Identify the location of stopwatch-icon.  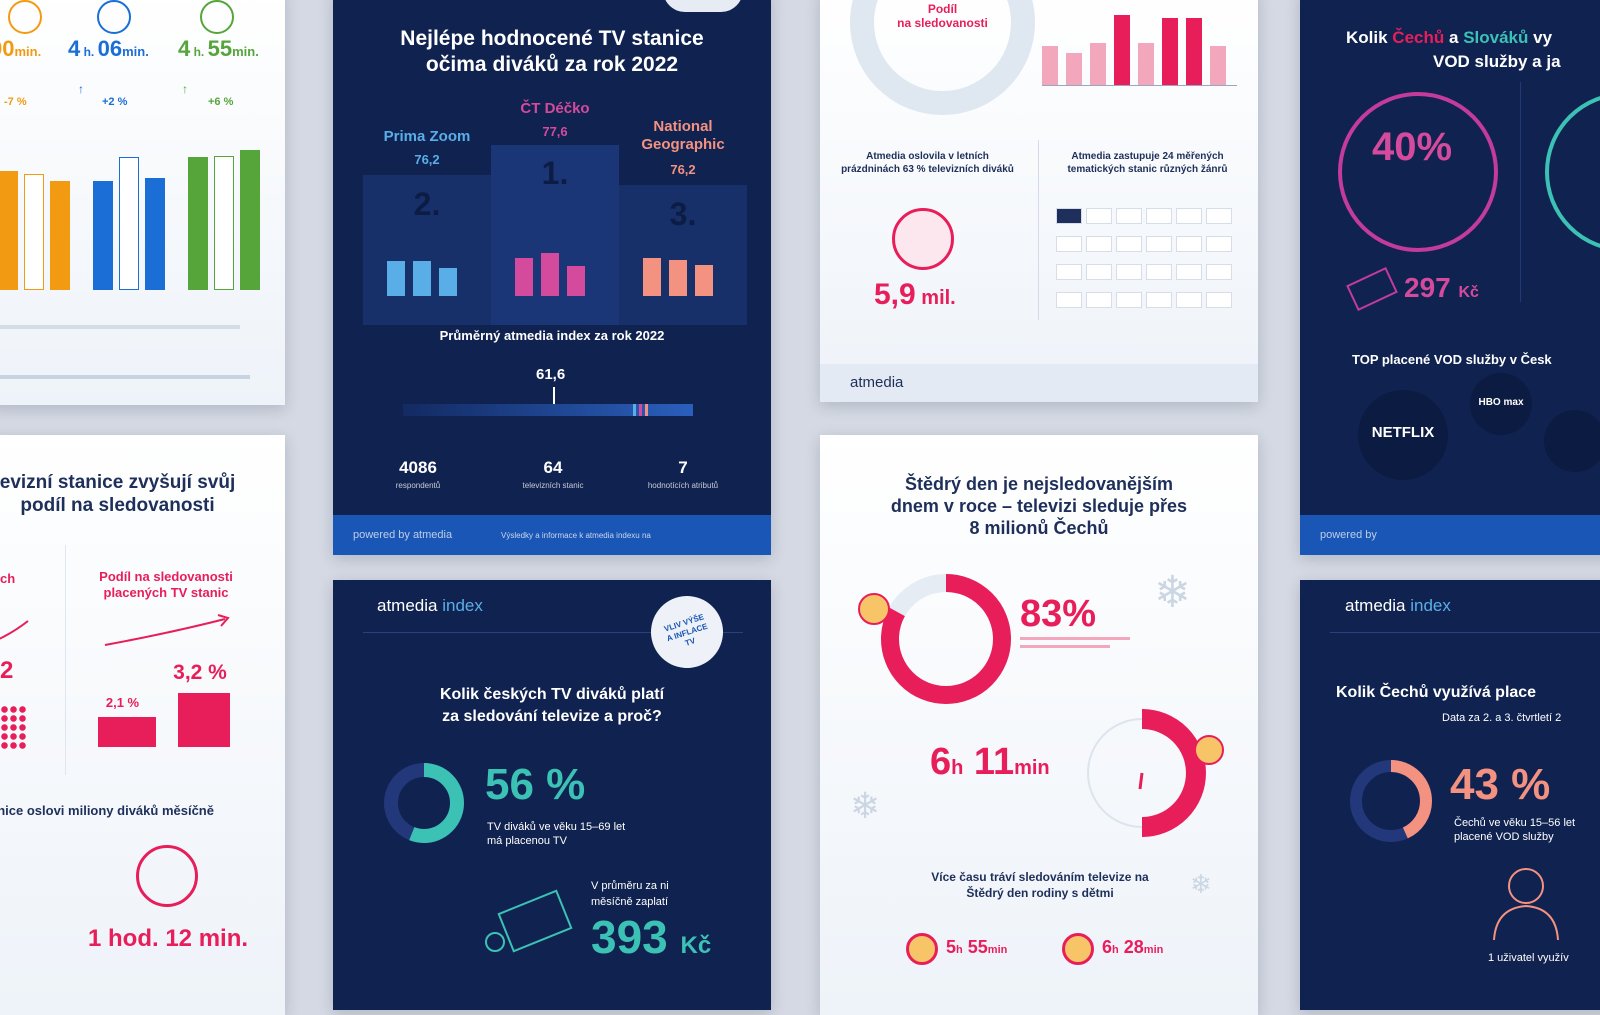
(167, 876).